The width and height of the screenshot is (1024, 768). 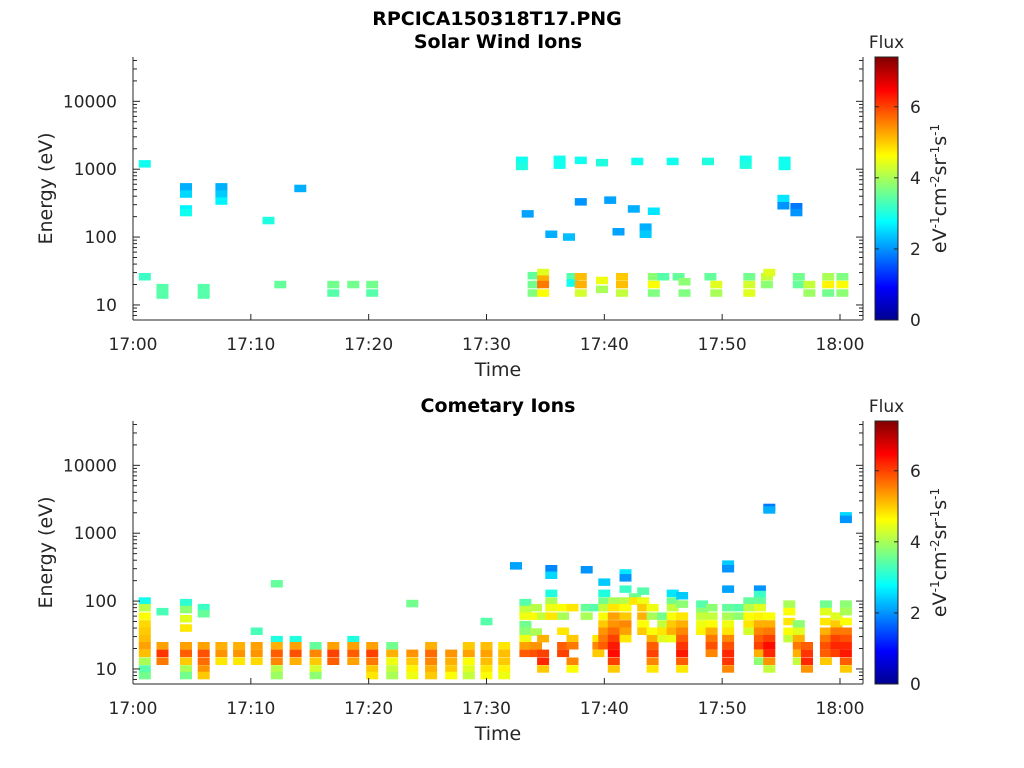 I want to click on colorbar, so click(x=886, y=552).